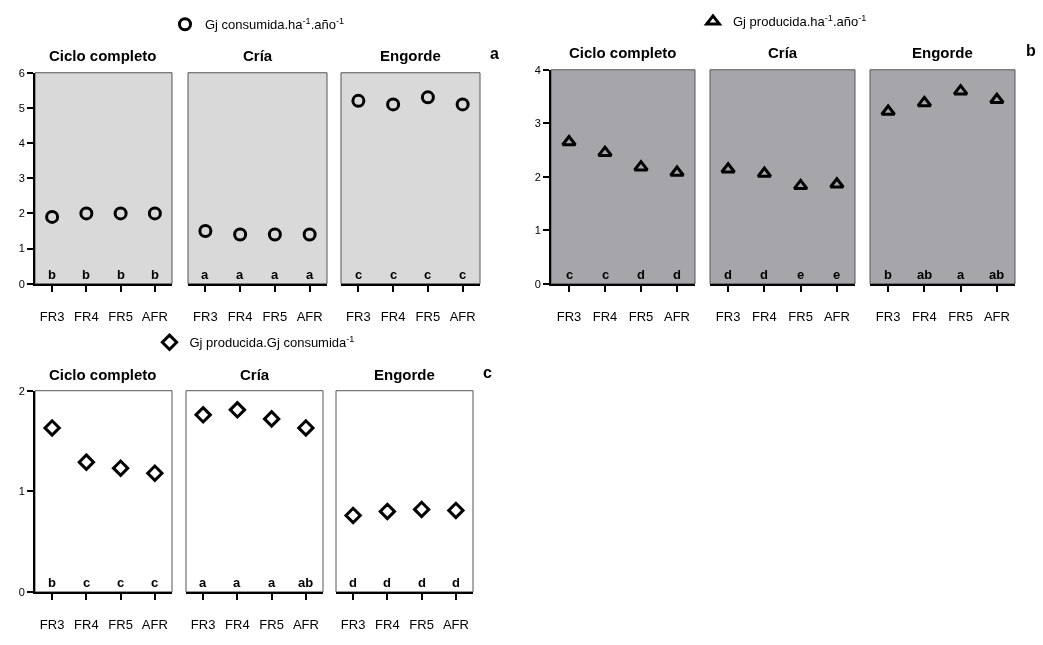 The image size is (1043, 645). Describe the element at coordinates (272, 342) in the screenshot. I see `legend-label: Gj producida.Gj consumida$^{-1}$` at that location.